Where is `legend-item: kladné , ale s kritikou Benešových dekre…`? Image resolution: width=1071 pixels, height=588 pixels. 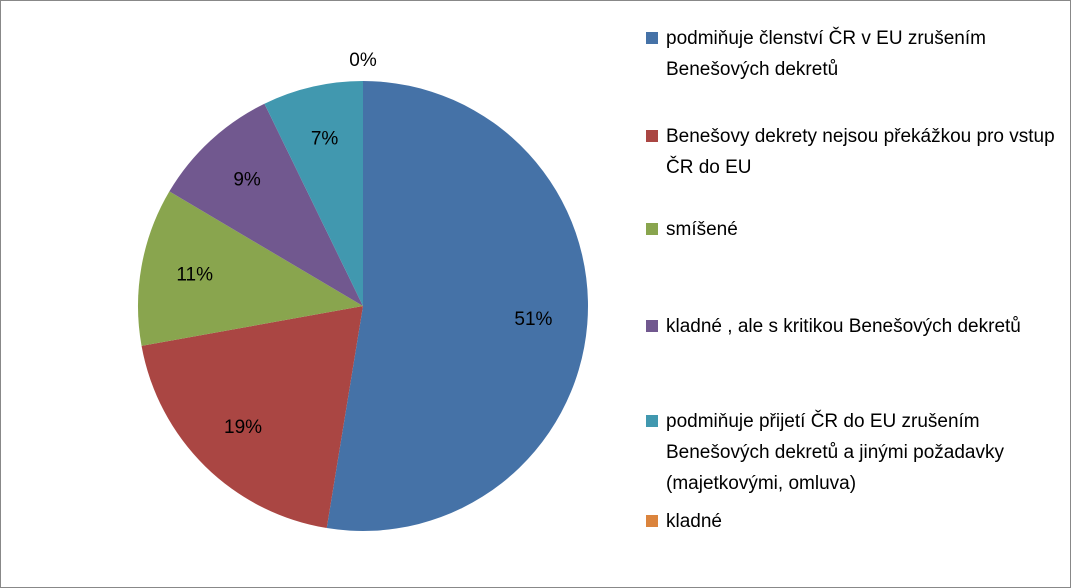
legend-item: kladné , ale s kritikou Benešových dekre… is located at coordinates (851, 326).